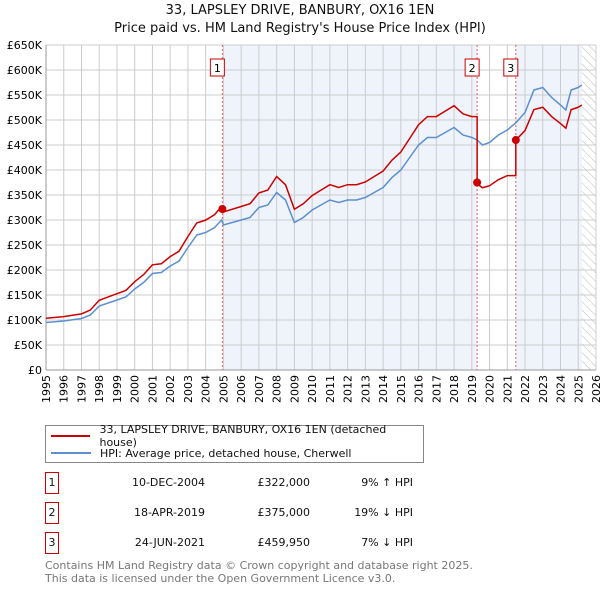 The image size is (600, 590). Describe the element at coordinates (25, 95) in the screenshot. I see `y-tick-label: £550K` at that location.